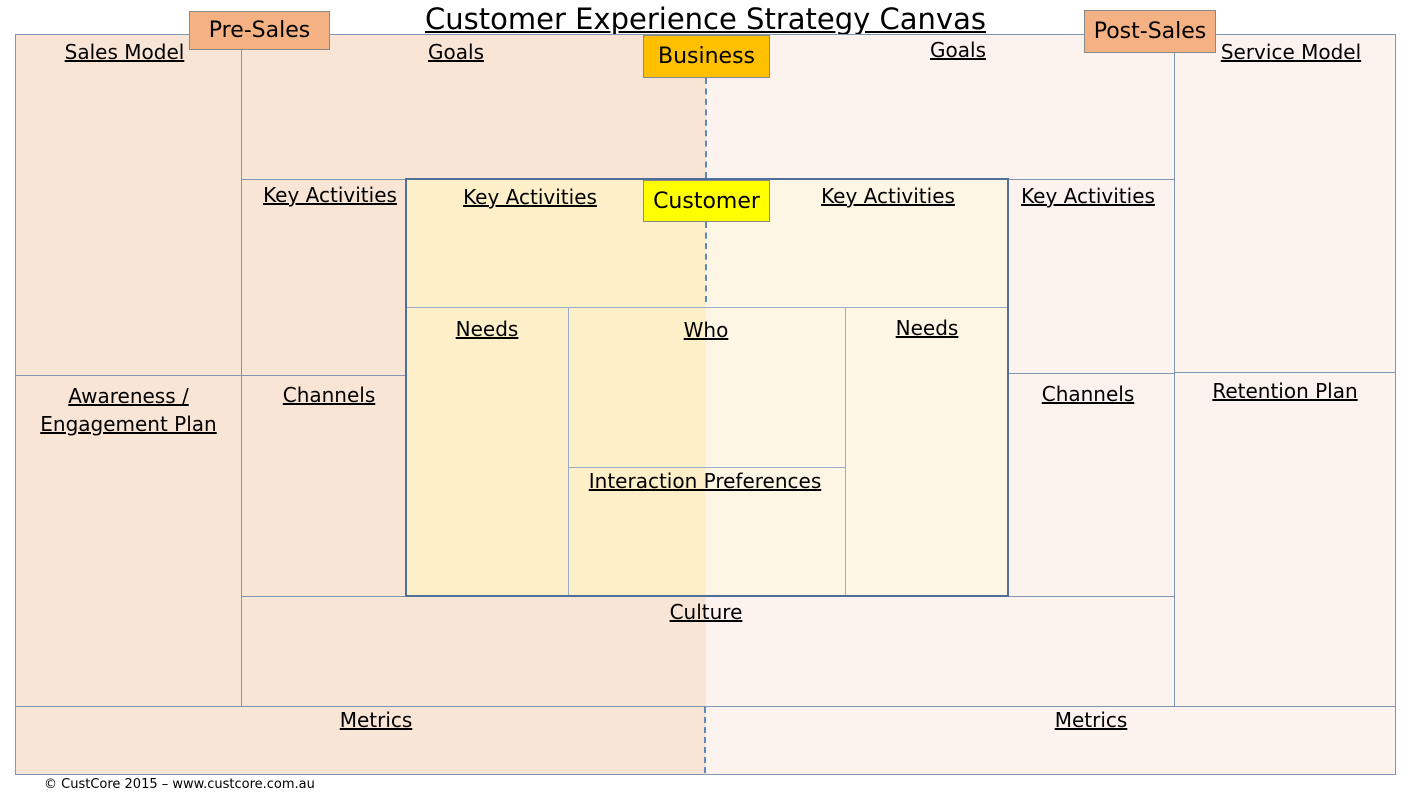  Describe the element at coordinates (927, 328) in the screenshot. I see `needs-right-label: Needs` at that location.